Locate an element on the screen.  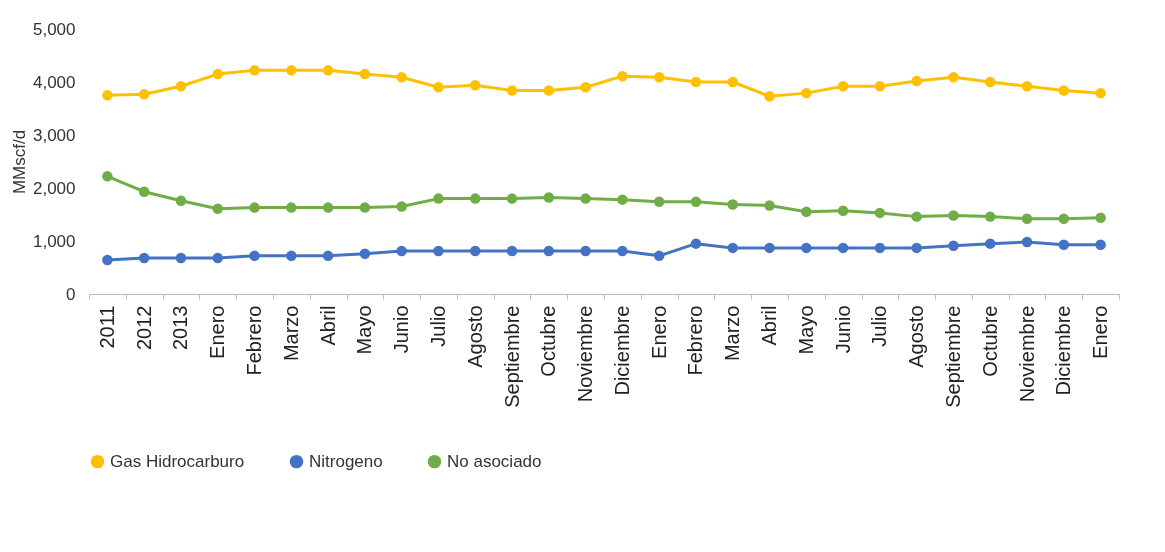
x-tick-label: Junio is located at coordinates (842, 329).